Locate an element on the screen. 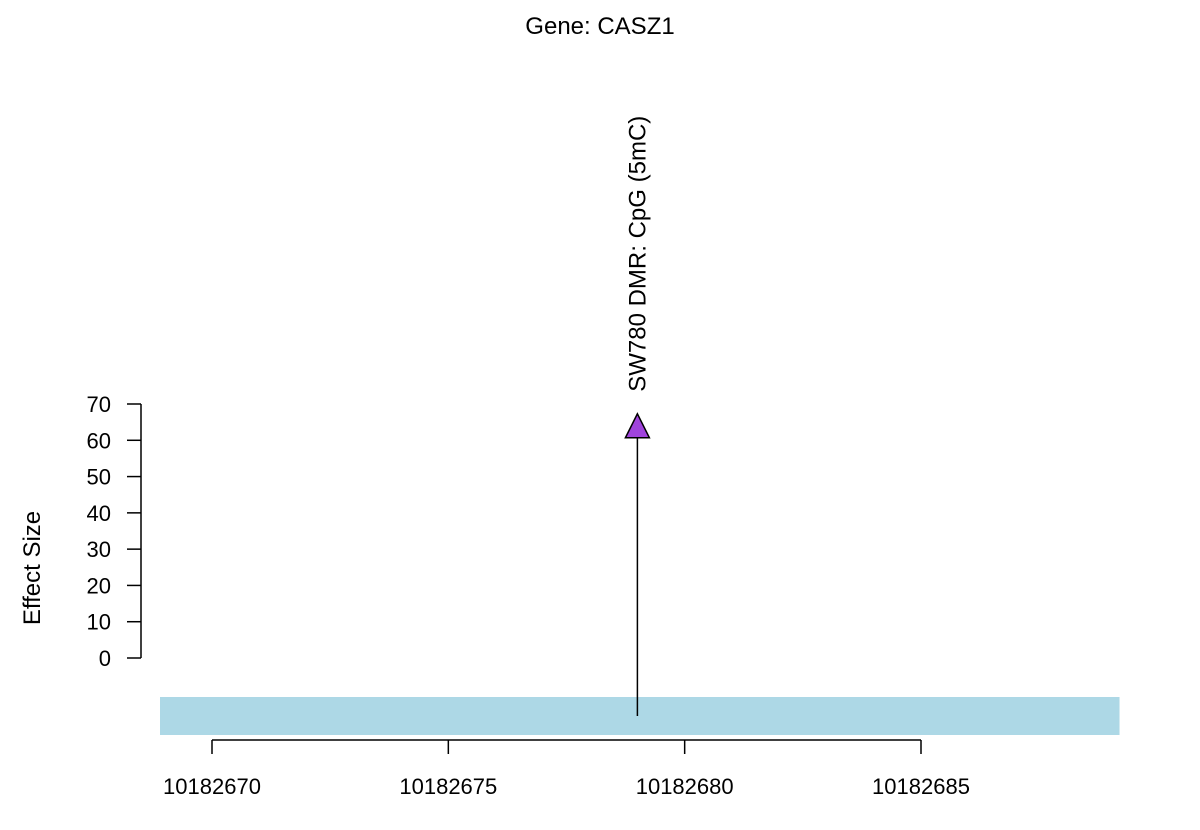 The image size is (1200, 830). triangle-marker is located at coordinates (637, 425).